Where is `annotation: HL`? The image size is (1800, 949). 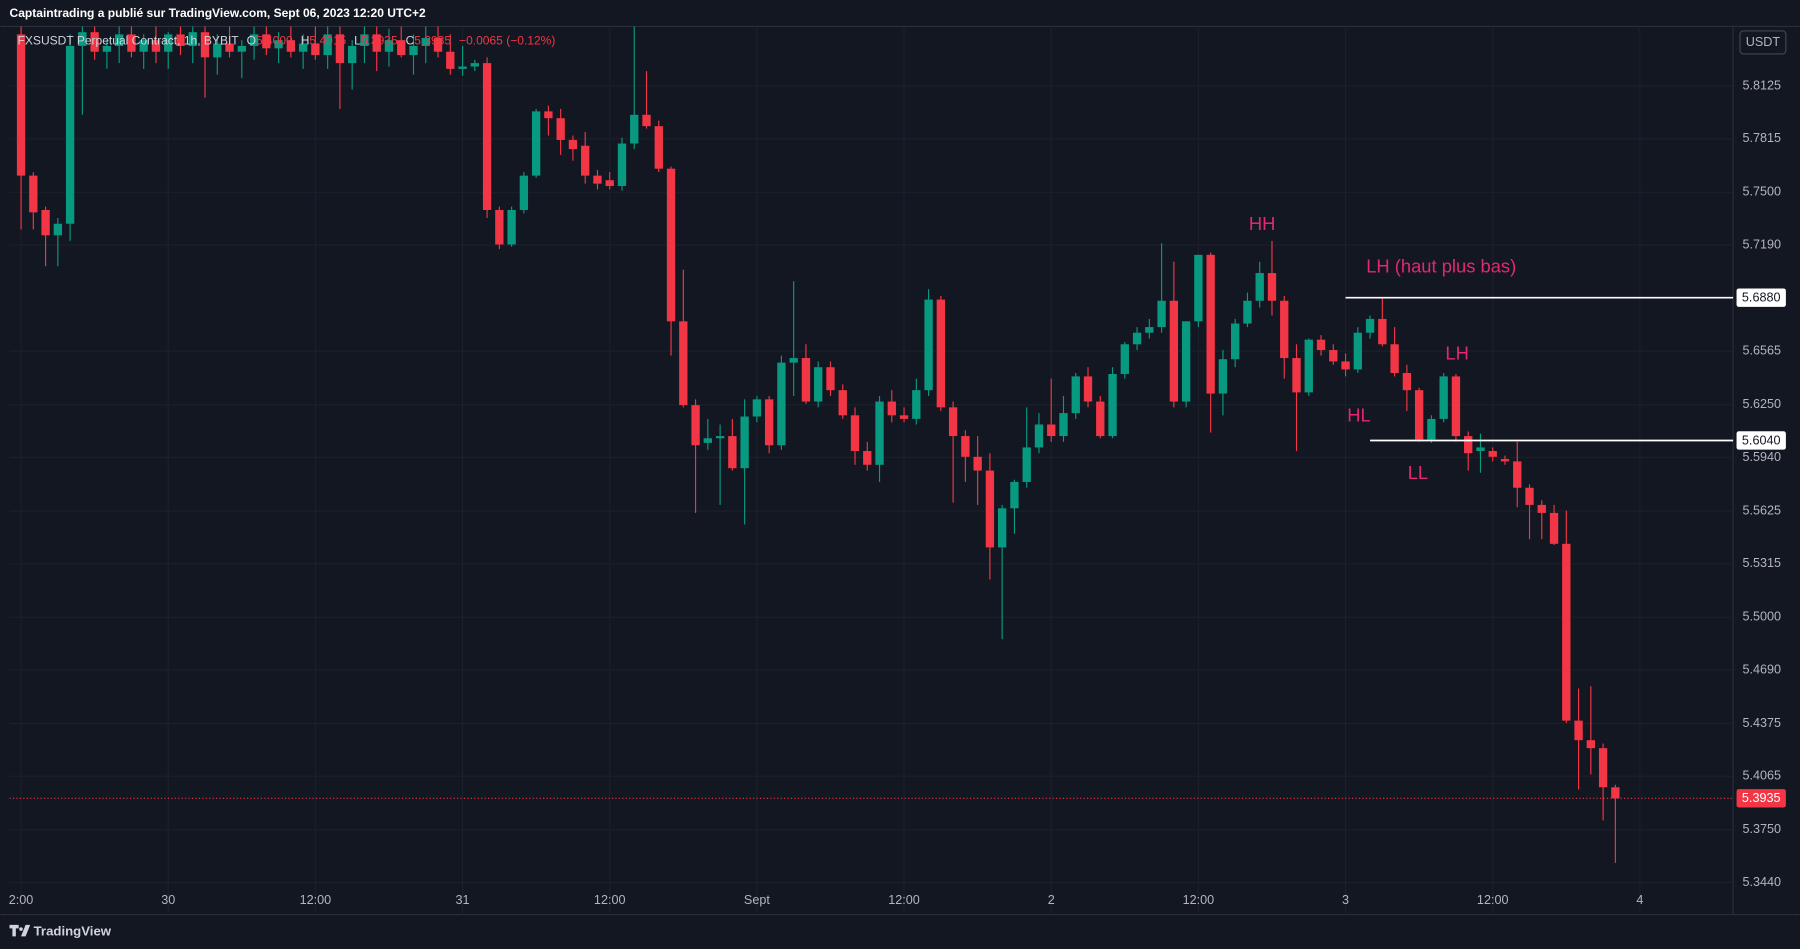 annotation: HL is located at coordinates (1358, 414).